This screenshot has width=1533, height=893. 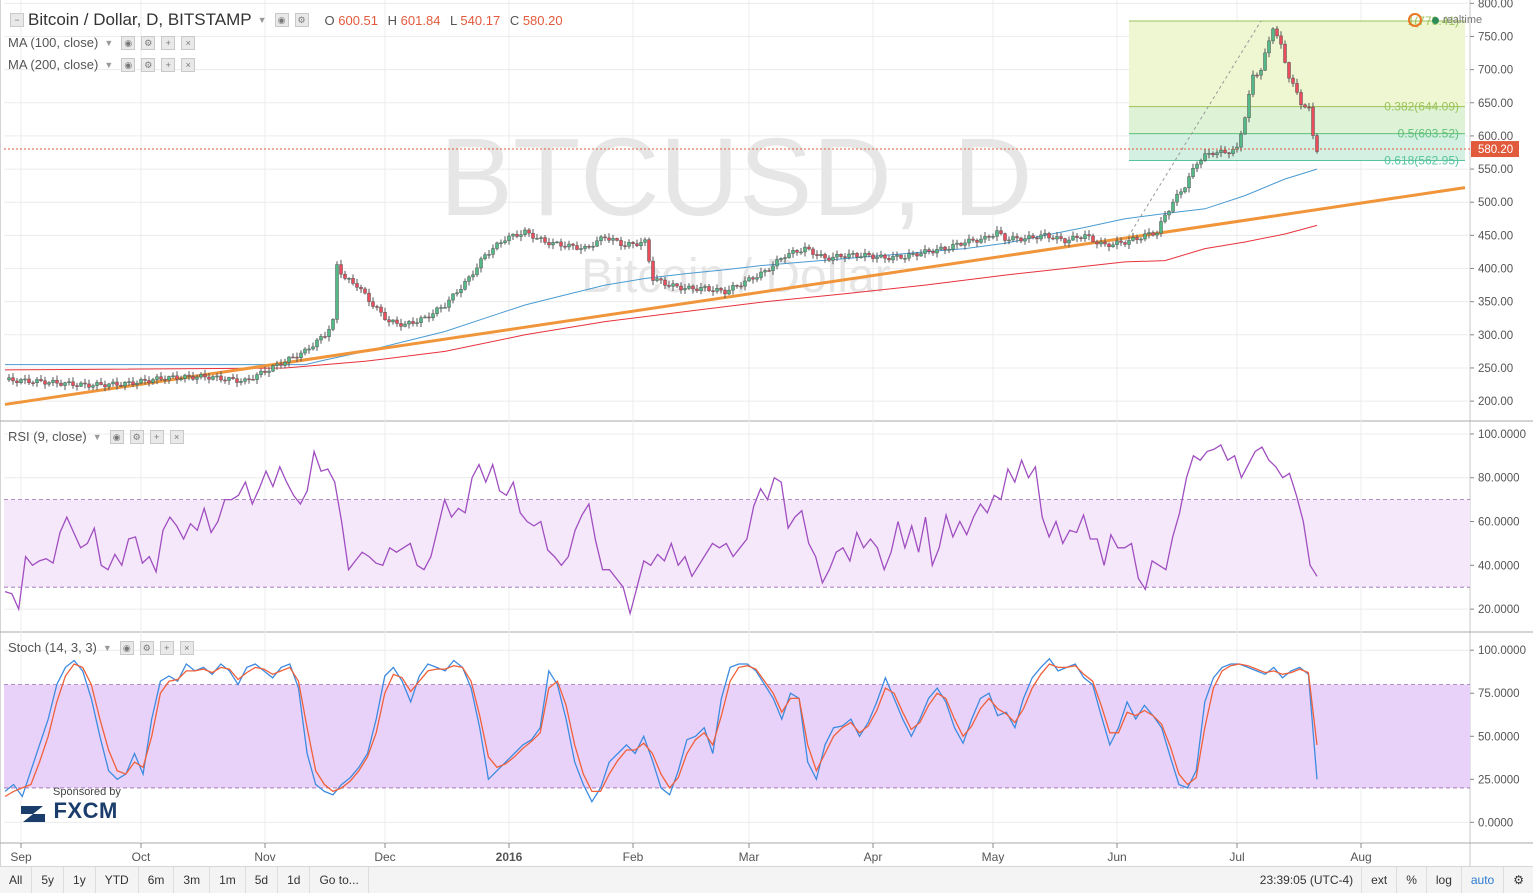 I want to click on stoch-label: Stoch (14, 3, 3), so click(x=52, y=647).